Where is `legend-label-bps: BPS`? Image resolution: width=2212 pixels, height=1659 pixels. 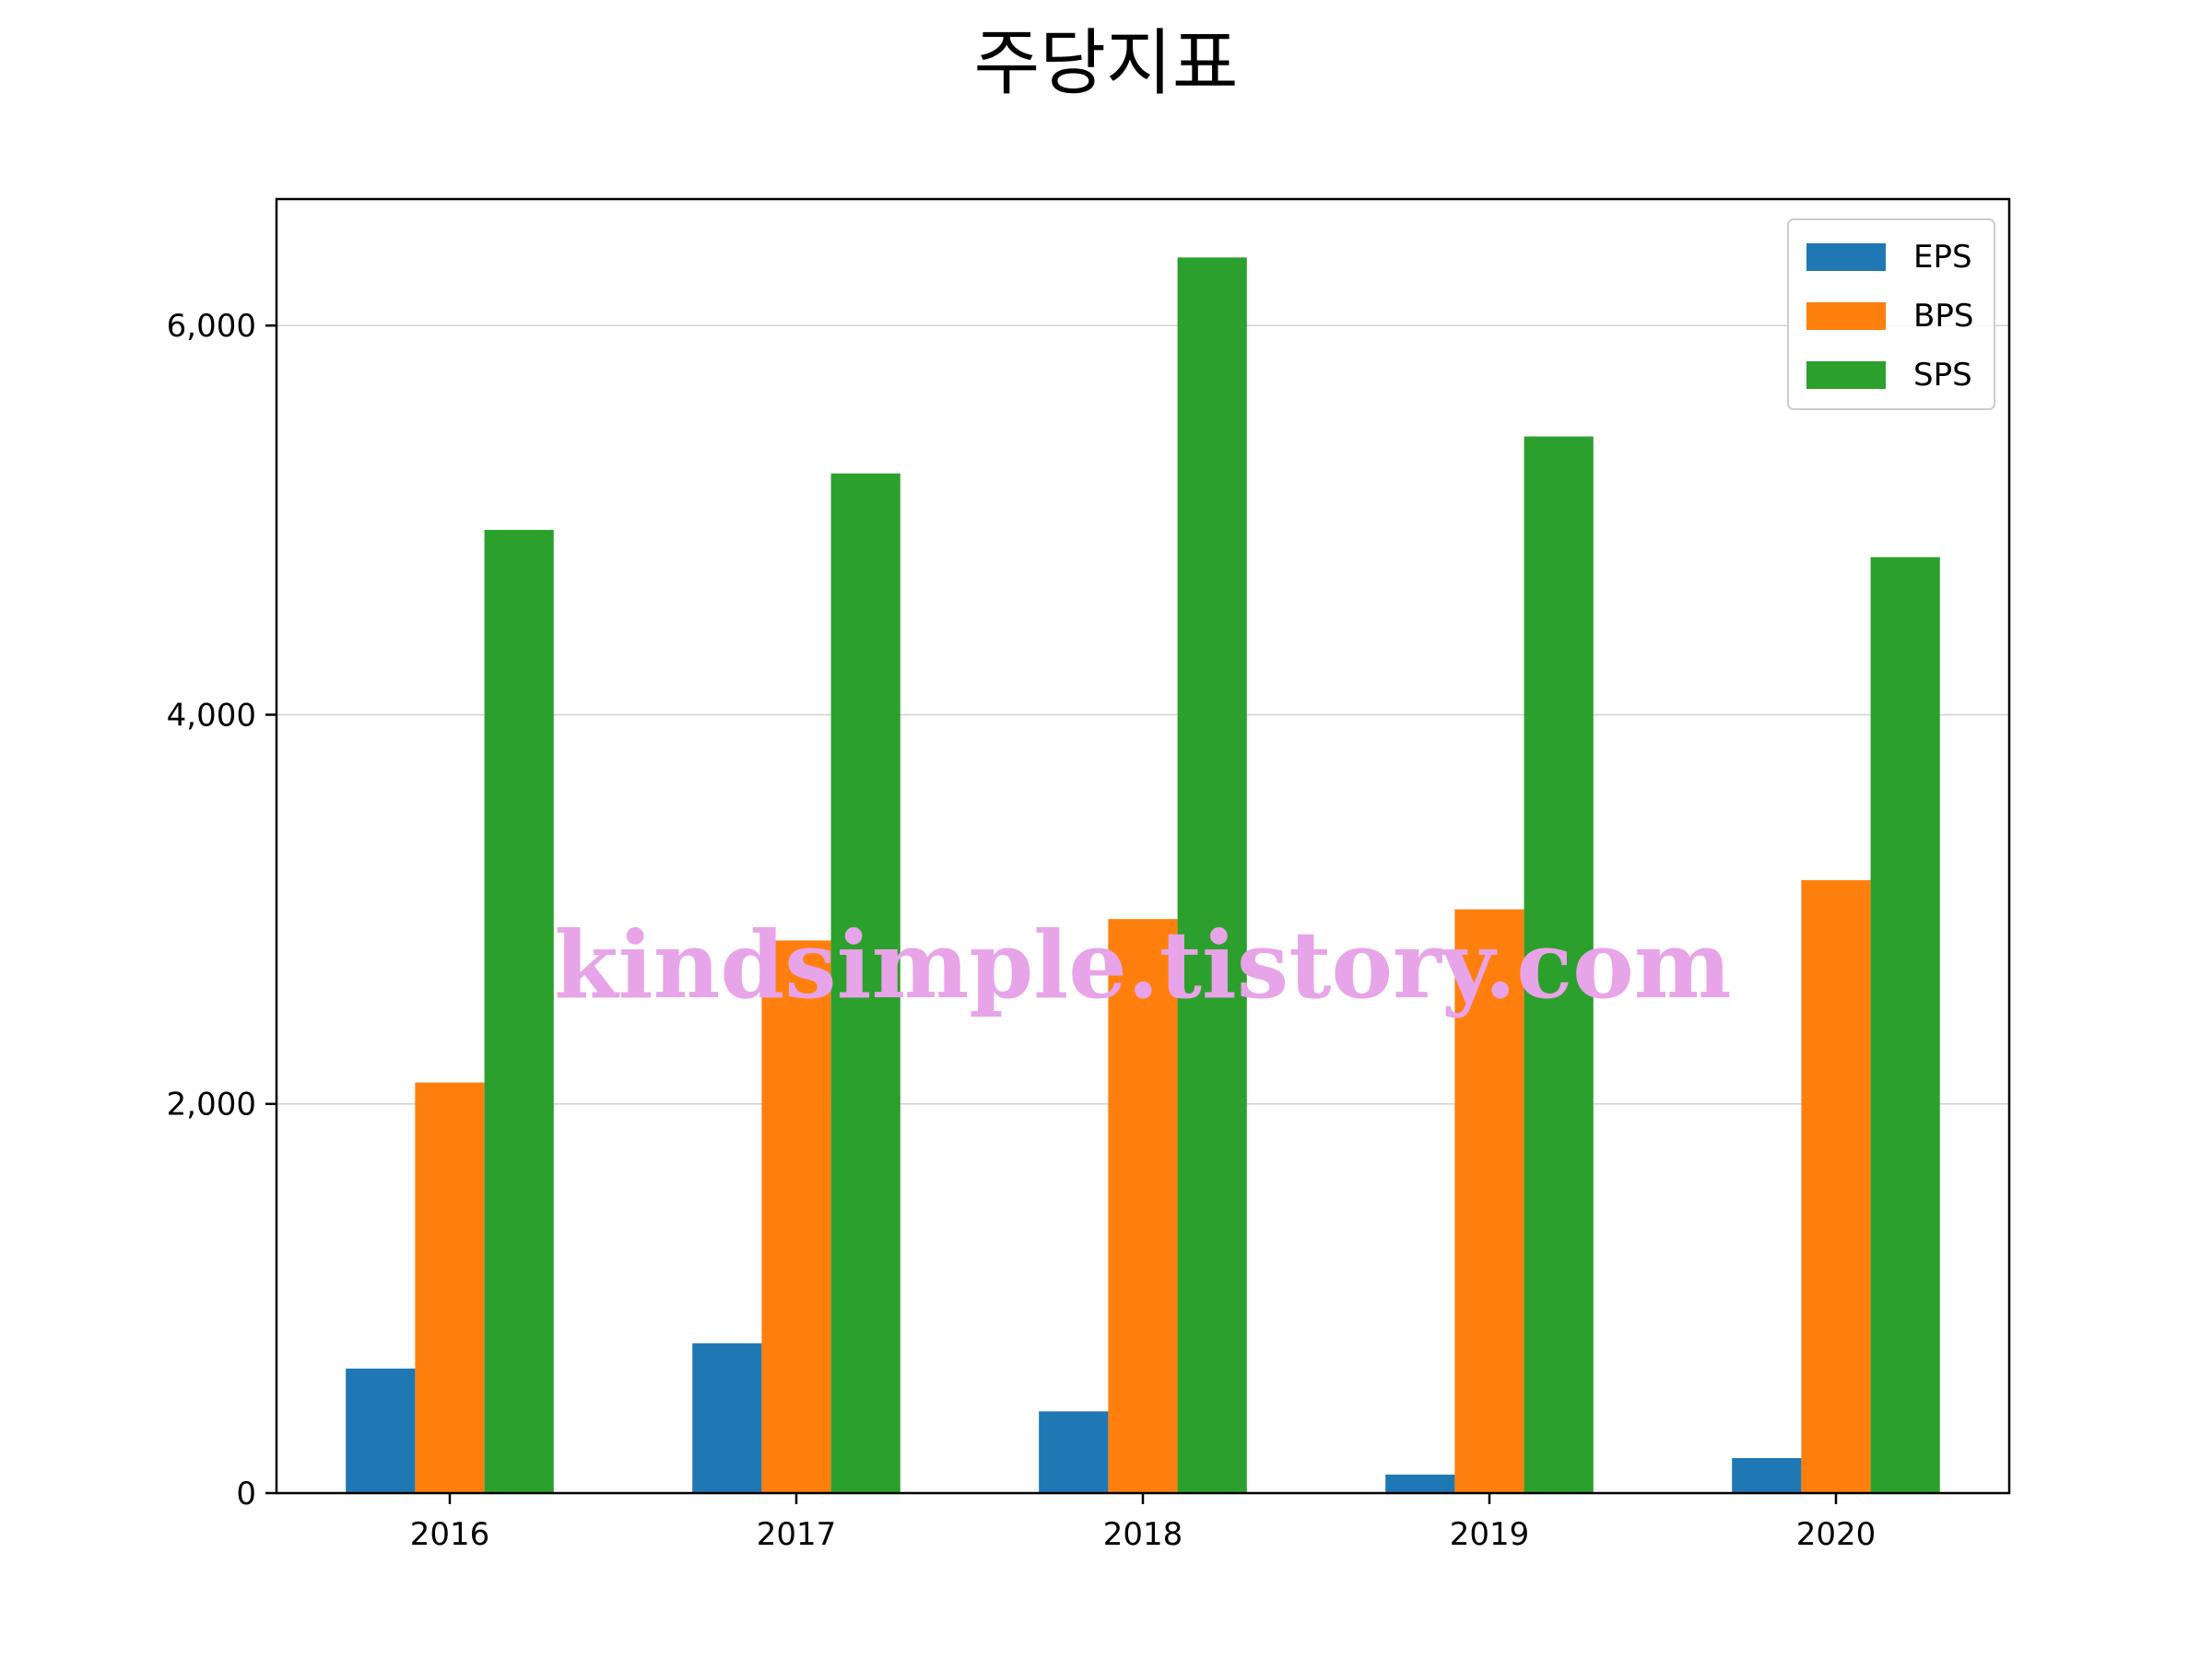 legend-label-bps: BPS is located at coordinates (1943, 316).